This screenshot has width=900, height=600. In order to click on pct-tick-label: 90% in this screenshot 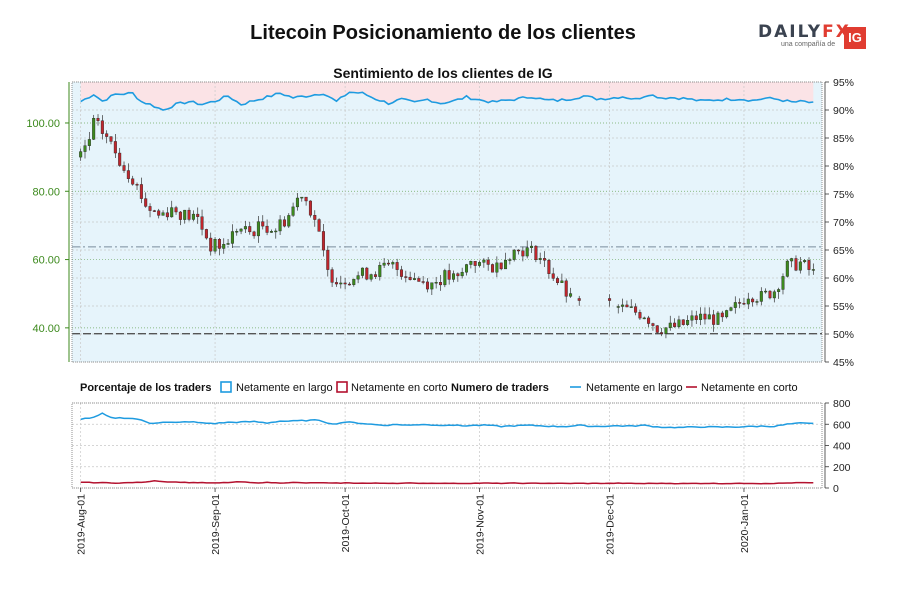, I will do `click(843, 111)`.